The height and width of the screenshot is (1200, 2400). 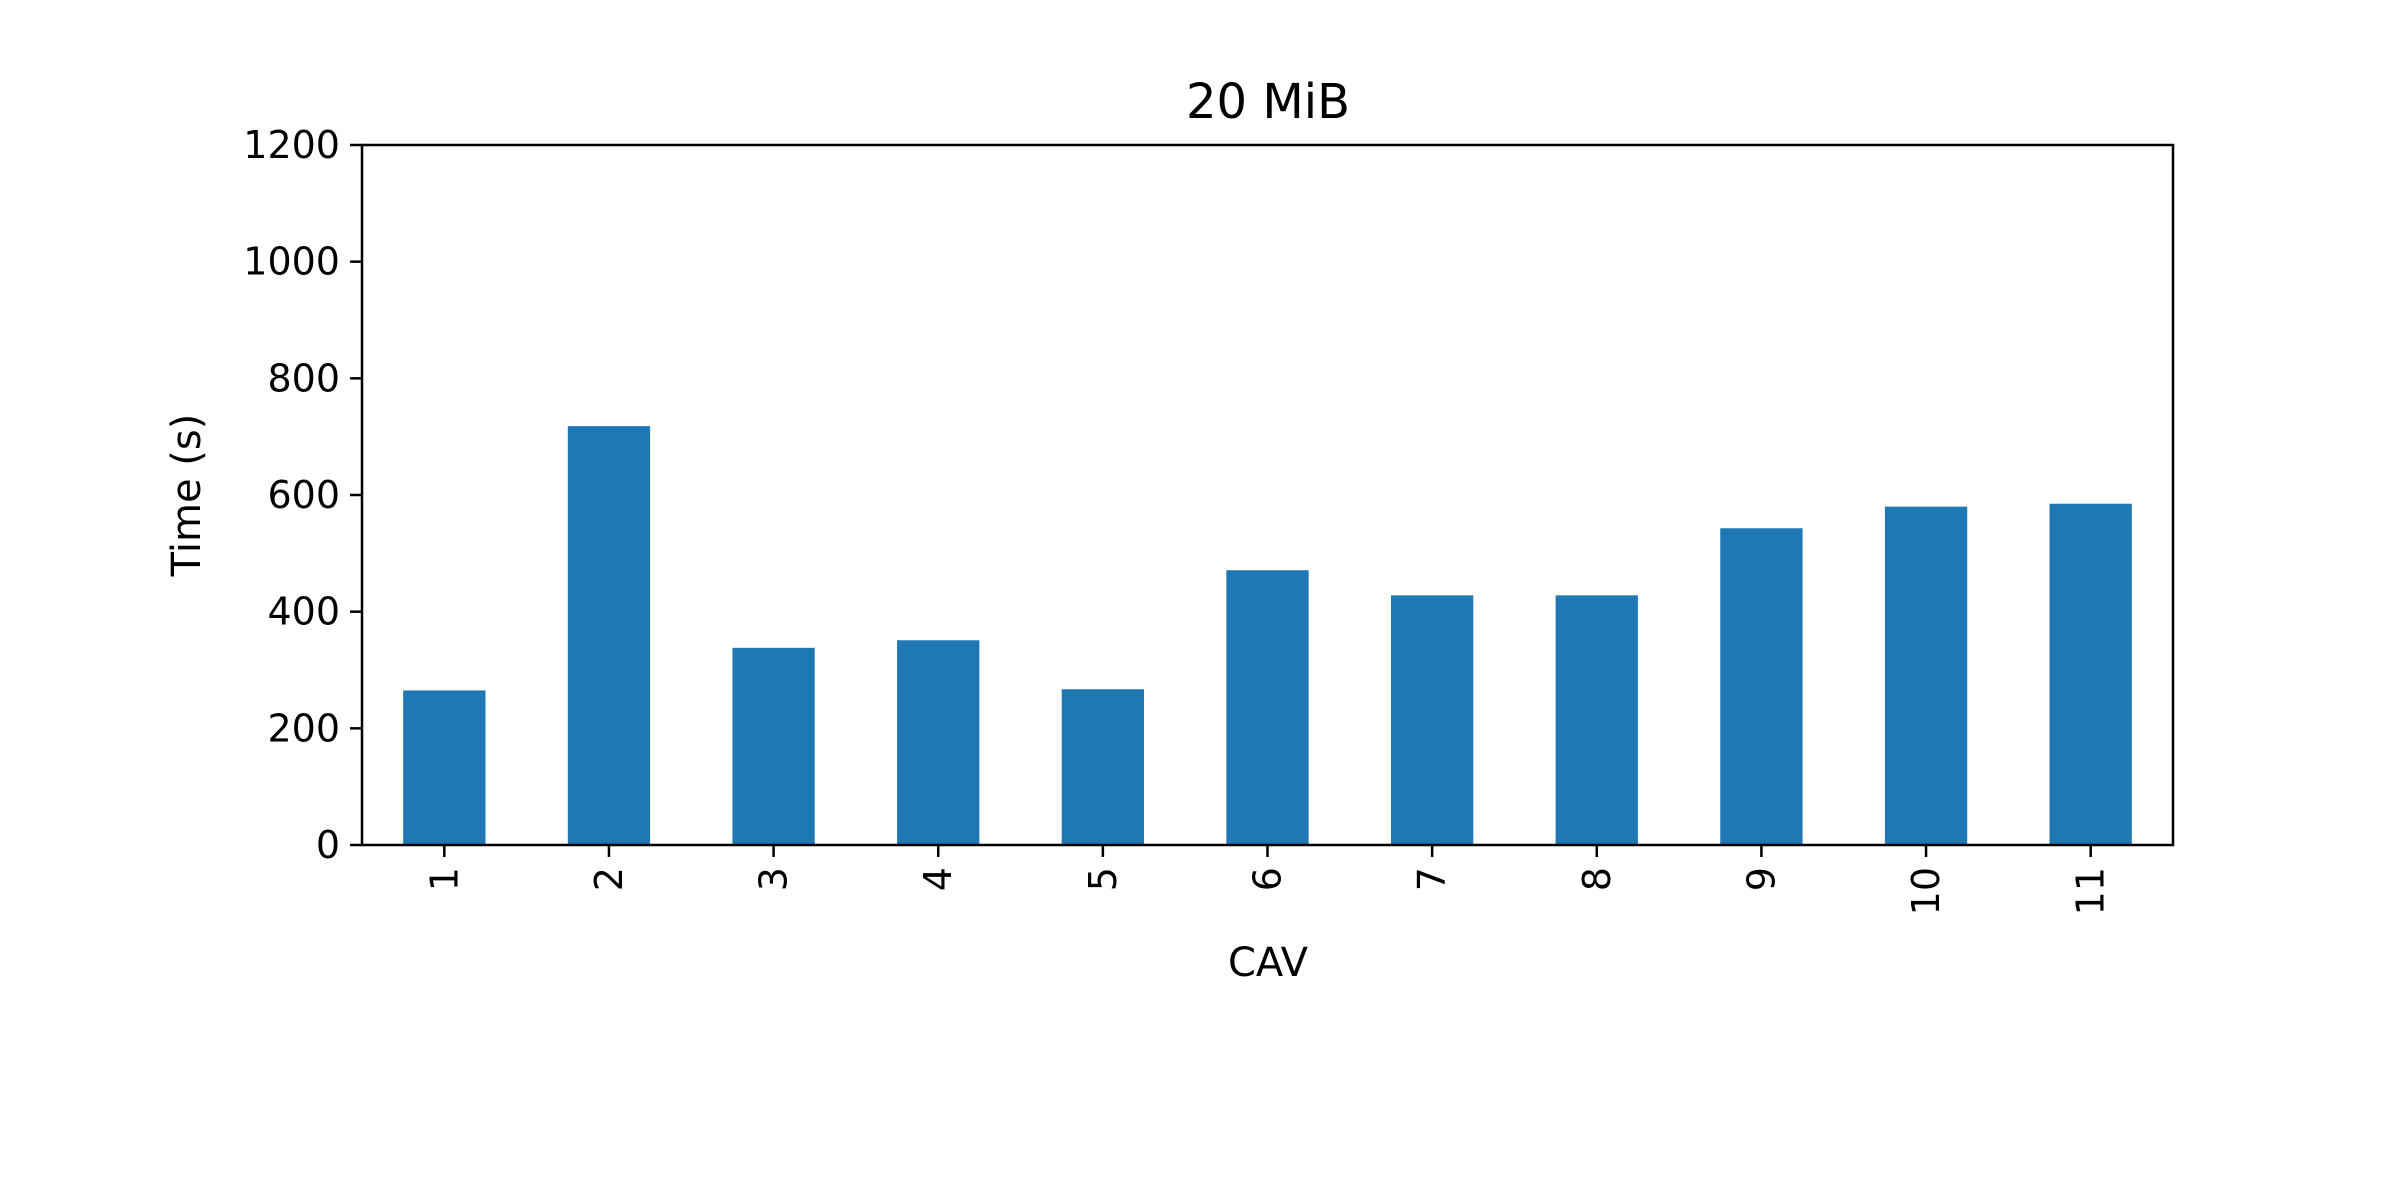 What do you see at coordinates (303, 728) in the screenshot?
I see `y-tick-label: 200` at bounding box center [303, 728].